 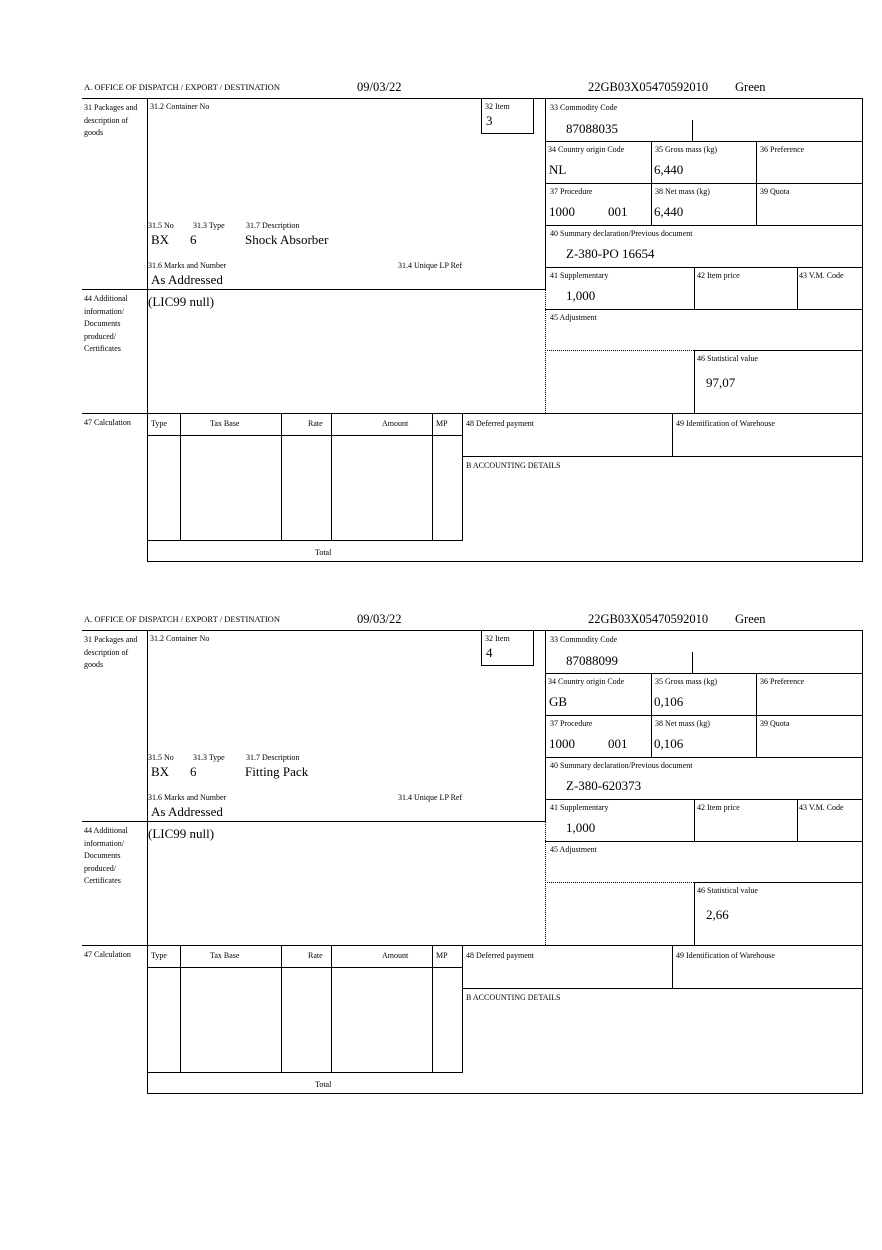 I want to click on col-tax-base: Tax Base, so click(x=225, y=955).